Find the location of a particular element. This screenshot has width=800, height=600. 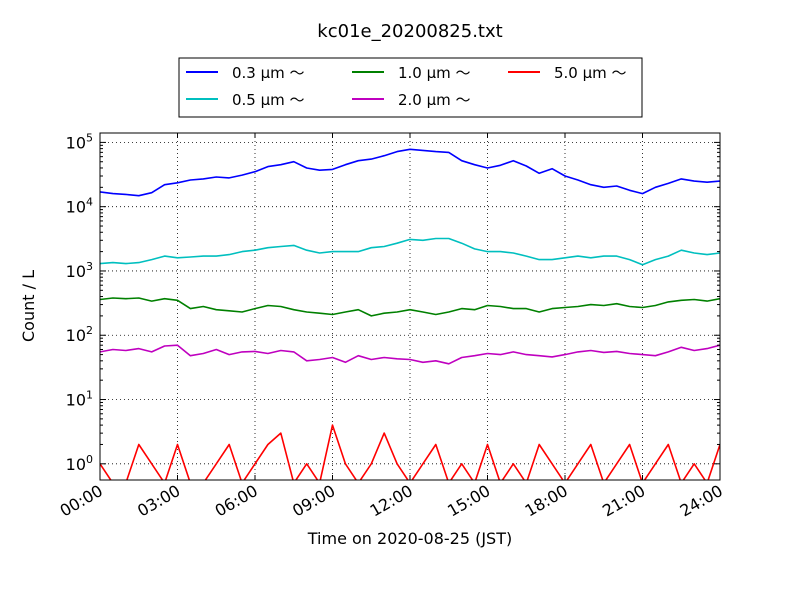

y-tick-label: 10³ is located at coordinates (79, 270).